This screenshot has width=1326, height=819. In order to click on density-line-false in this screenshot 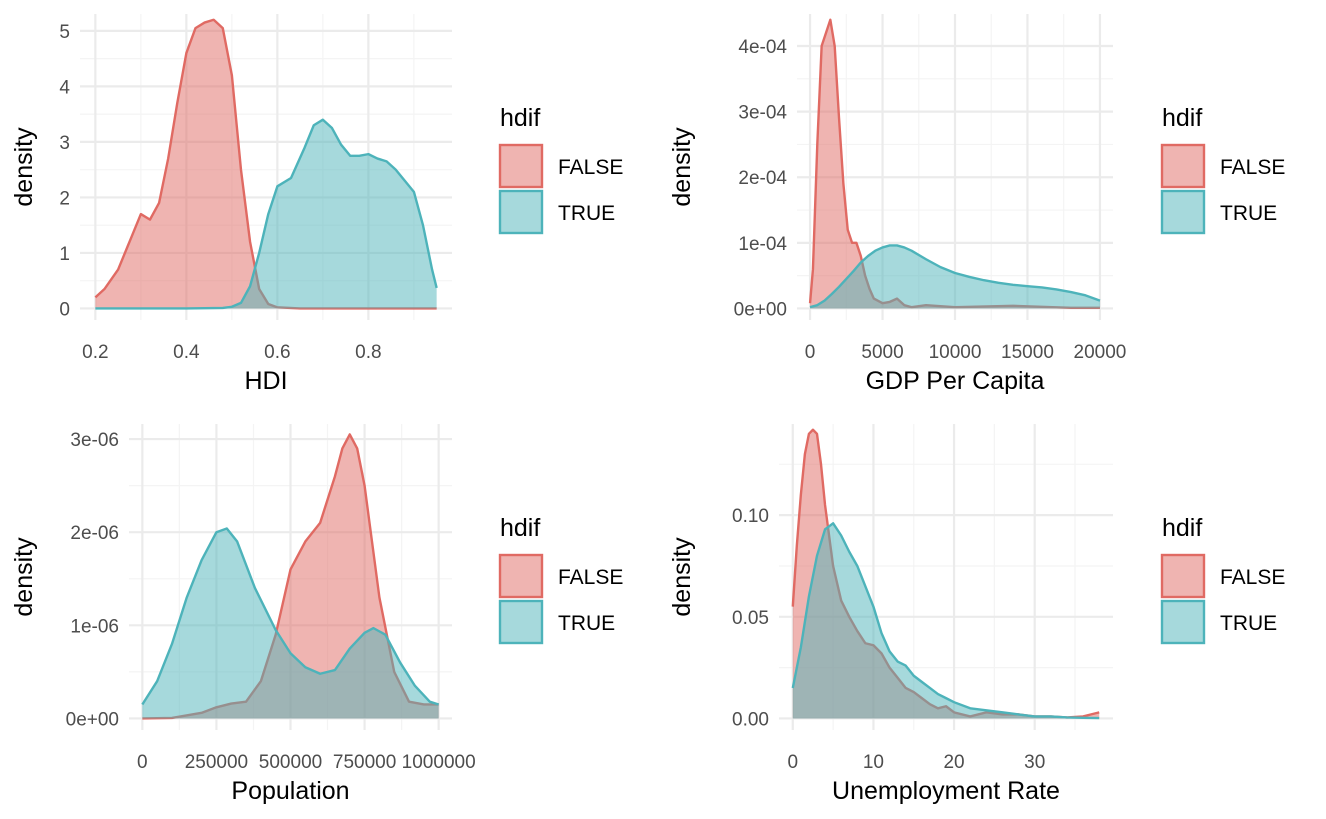, I will do `click(265, 164)`.